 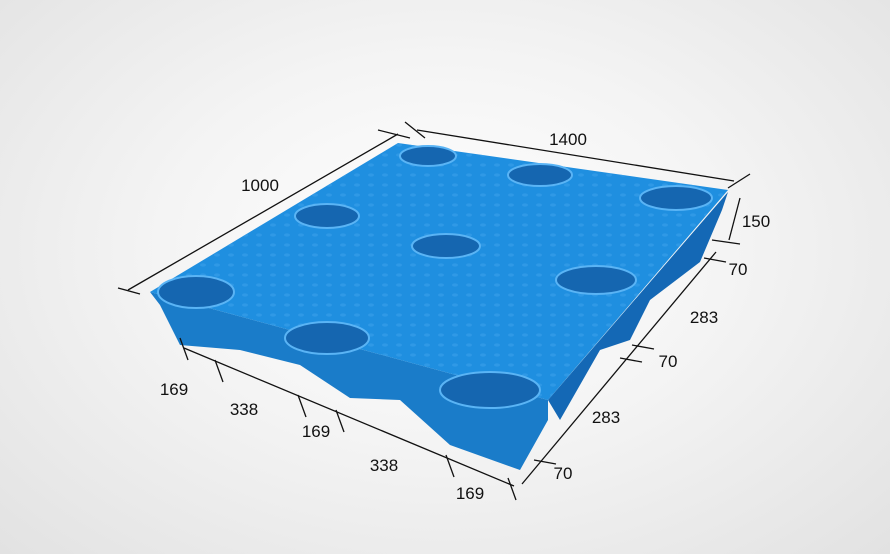 What do you see at coordinates (668, 361) in the screenshot?
I see `dimension-right-3: 70` at bounding box center [668, 361].